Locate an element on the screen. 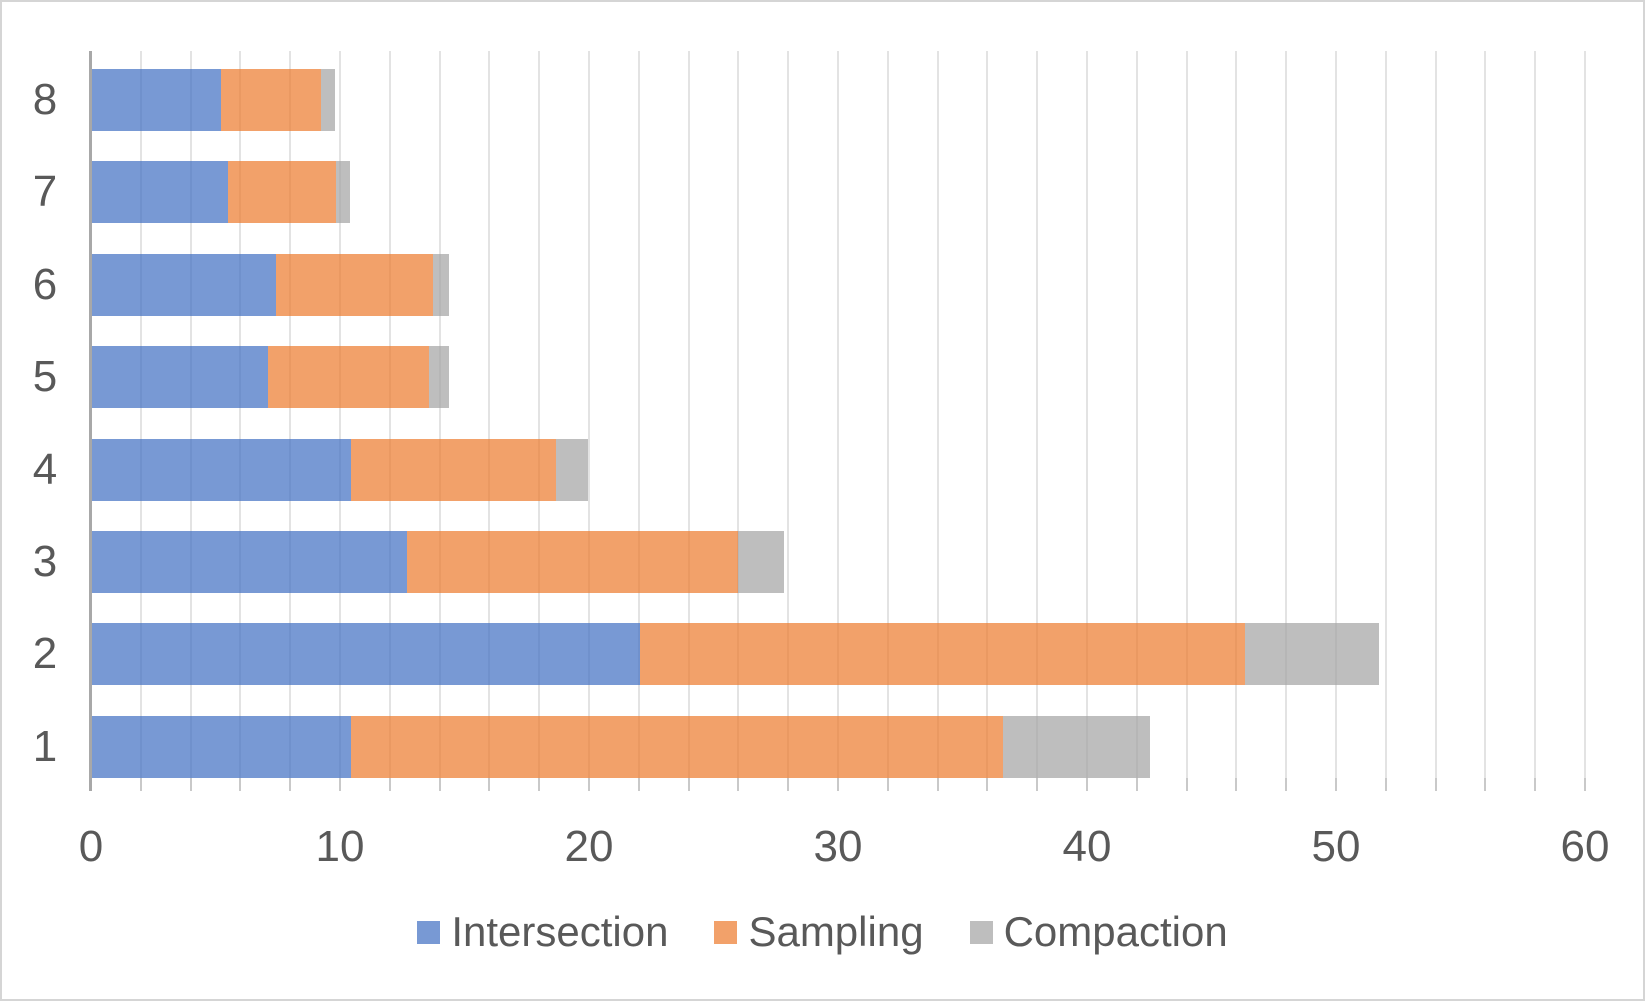 Image resolution: width=1645 pixels, height=1001 pixels. x-tick-label: 40 is located at coordinates (1087, 846).